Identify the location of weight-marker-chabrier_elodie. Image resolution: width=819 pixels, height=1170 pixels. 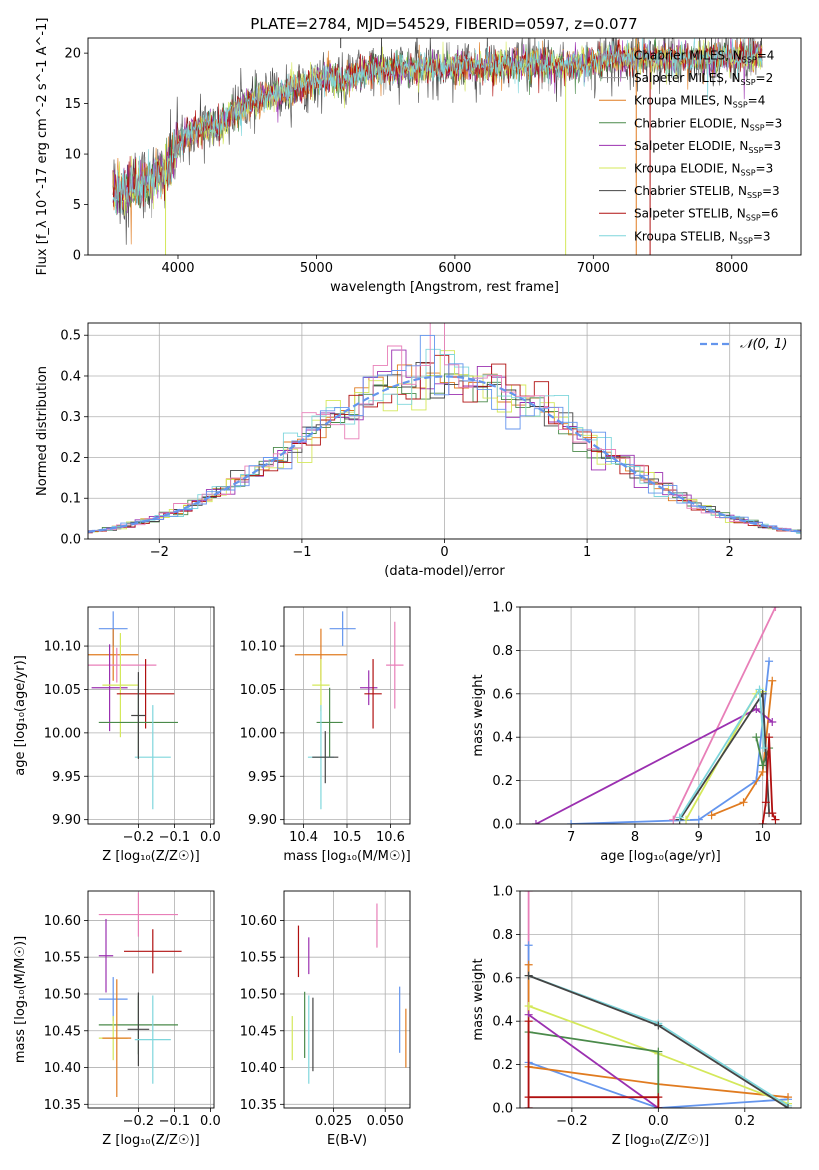
(756, 737).